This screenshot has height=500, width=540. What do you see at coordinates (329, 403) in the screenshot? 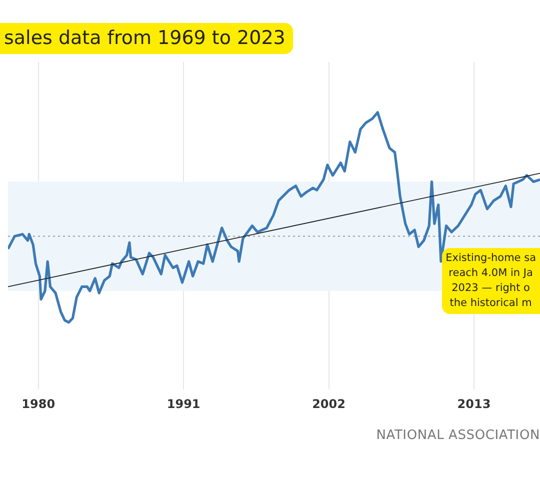
I see `x-tick-label: 2002` at bounding box center [329, 403].